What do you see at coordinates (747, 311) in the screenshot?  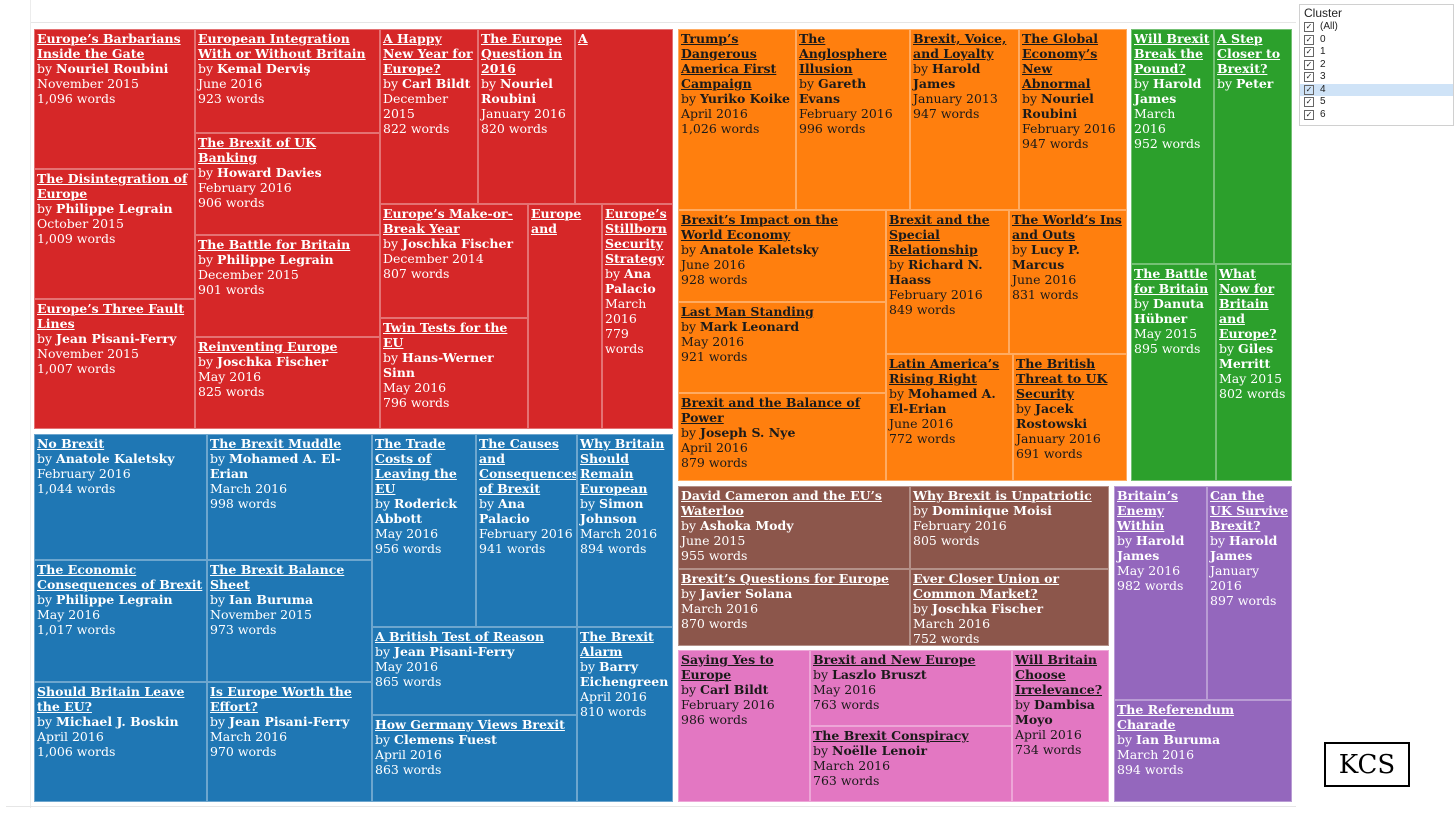 I see `tile-title-link: Last Man Standing` at bounding box center [747, 311].